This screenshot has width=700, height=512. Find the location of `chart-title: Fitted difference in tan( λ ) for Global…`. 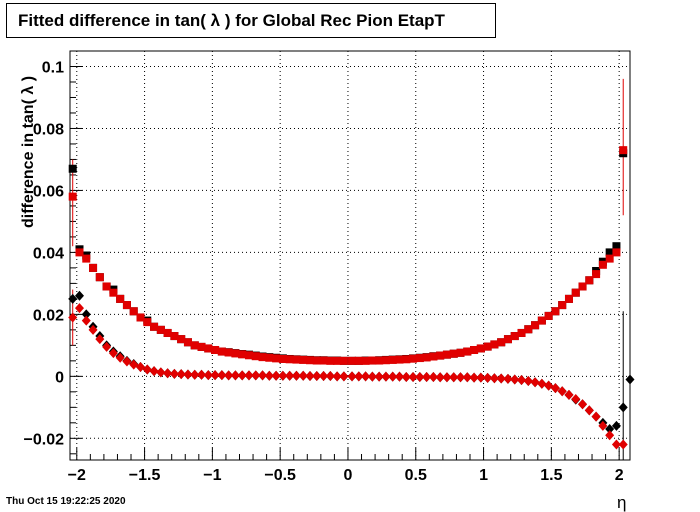

chart-title: Fitted difference in tan( λ ) for Global… is located at coordinates (251, 20).